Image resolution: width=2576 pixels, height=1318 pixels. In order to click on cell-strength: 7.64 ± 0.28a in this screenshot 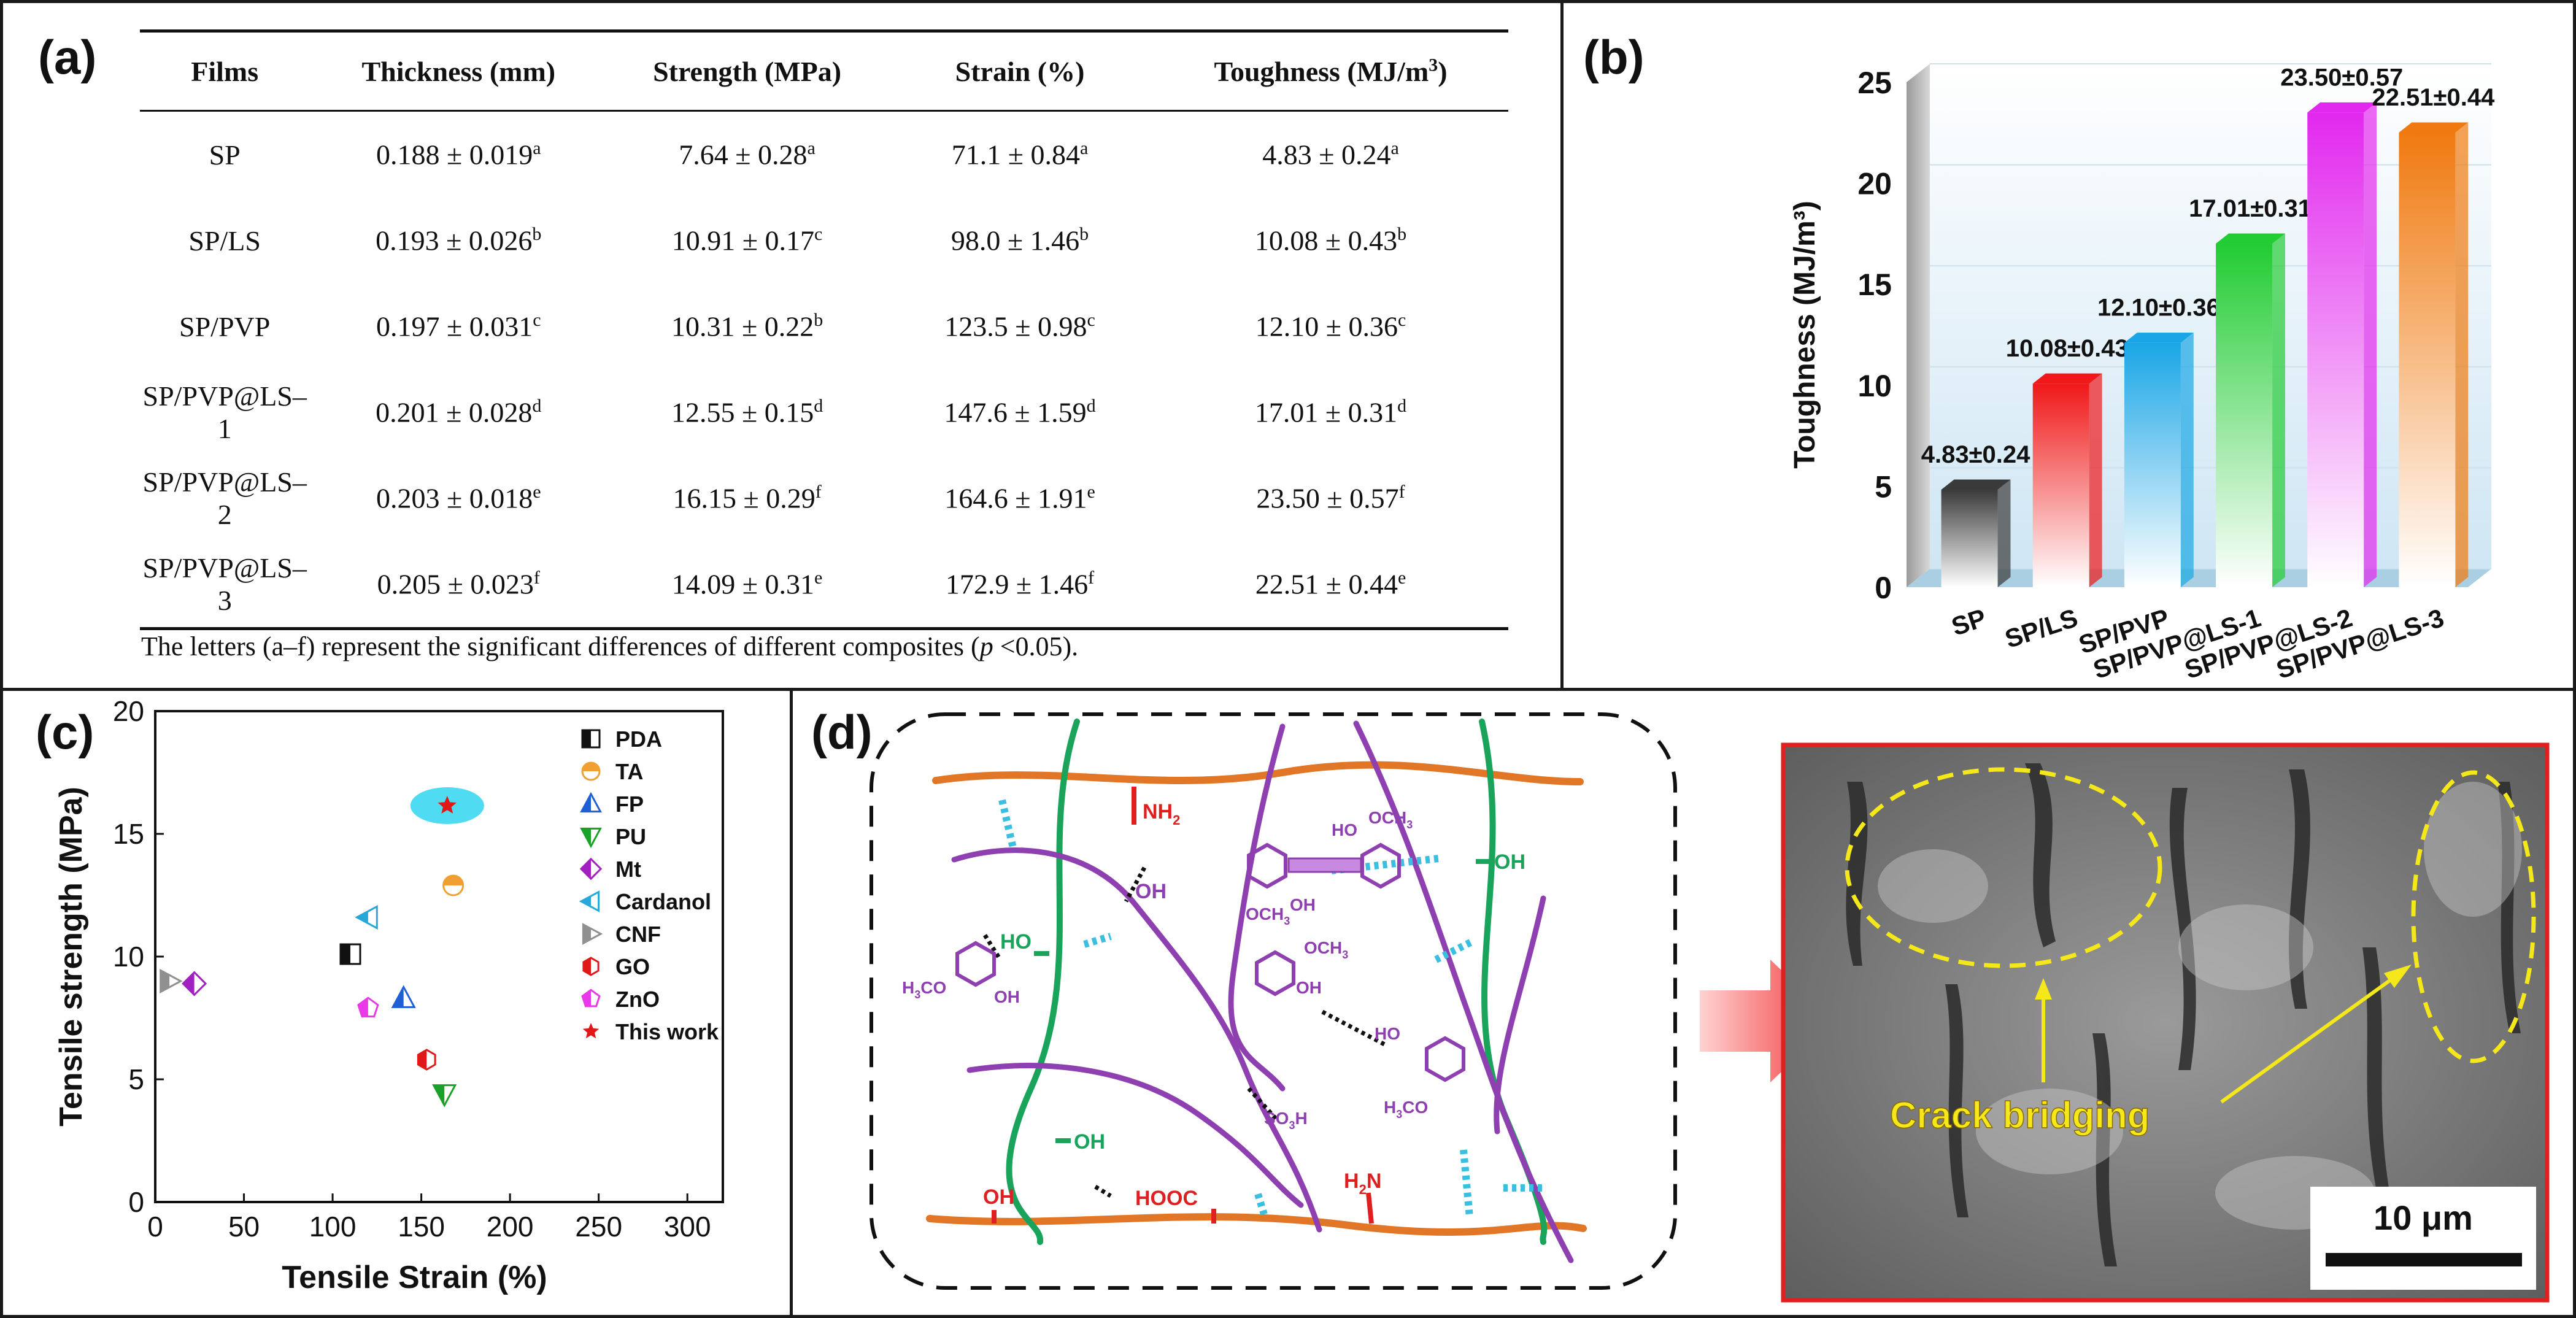, I will do `click(747, 154)`.